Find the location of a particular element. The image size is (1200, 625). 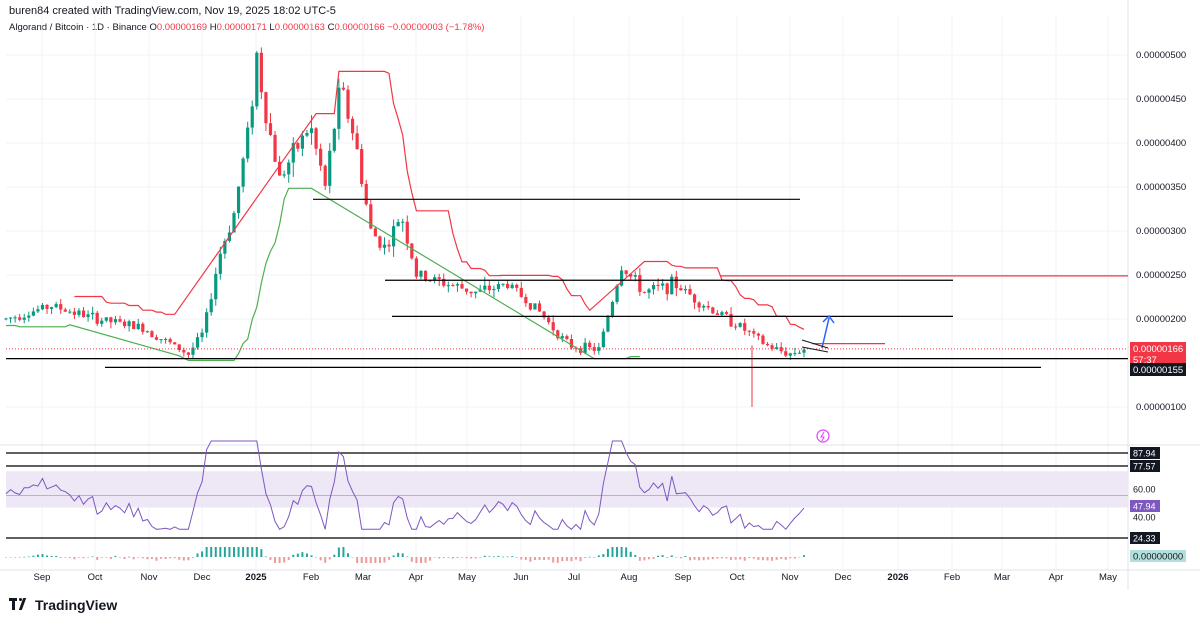

rsi-line is located at coordinates (405, 485).